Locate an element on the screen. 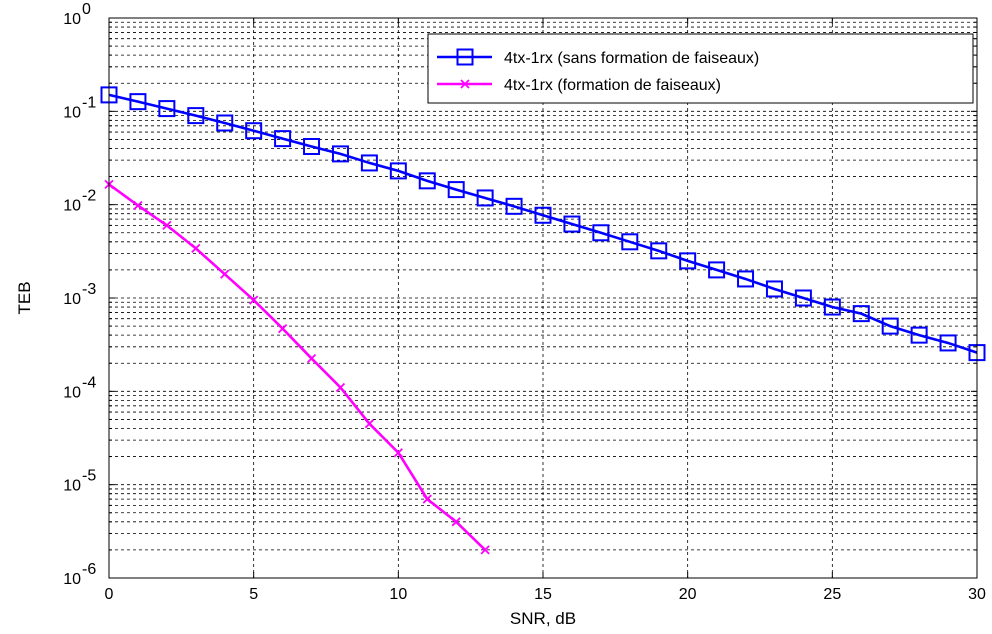 Image resolution: width=992 pixels, height=634 pixels. legend-box is located at coordinates (700, 68).